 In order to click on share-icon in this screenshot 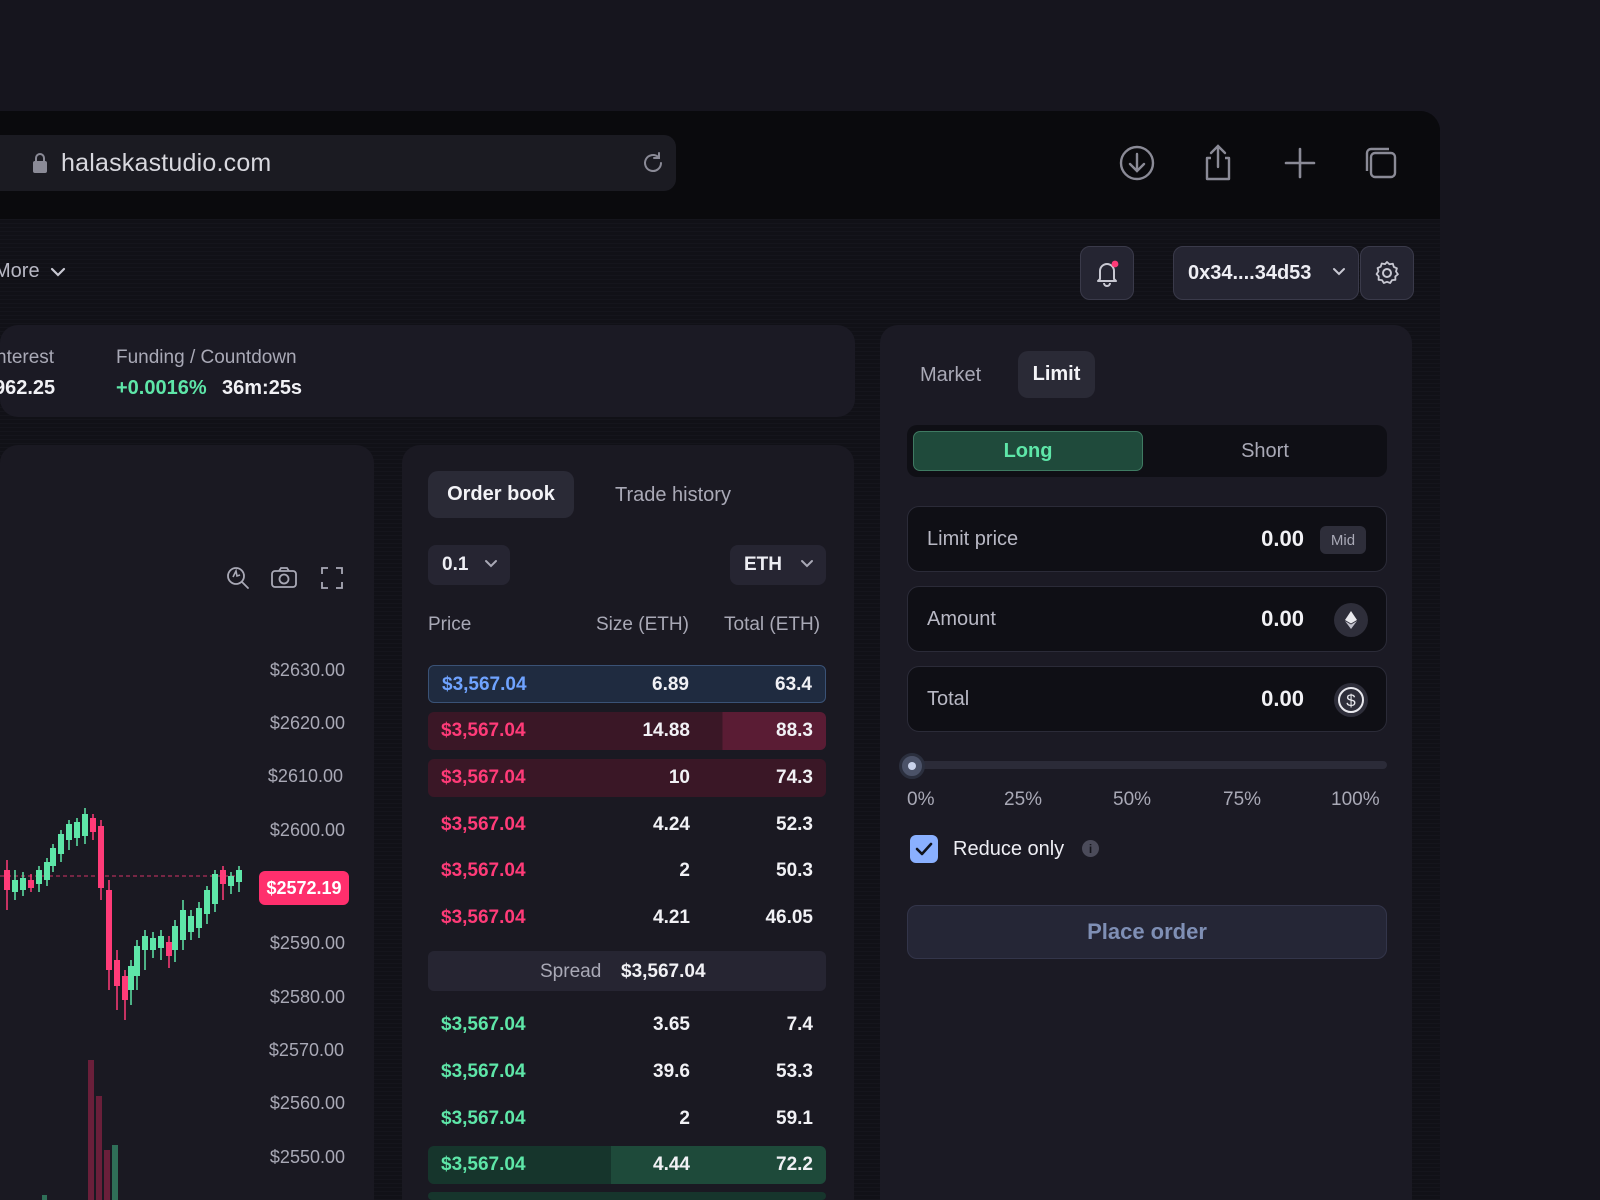, I will do `click(1218, 163)`.